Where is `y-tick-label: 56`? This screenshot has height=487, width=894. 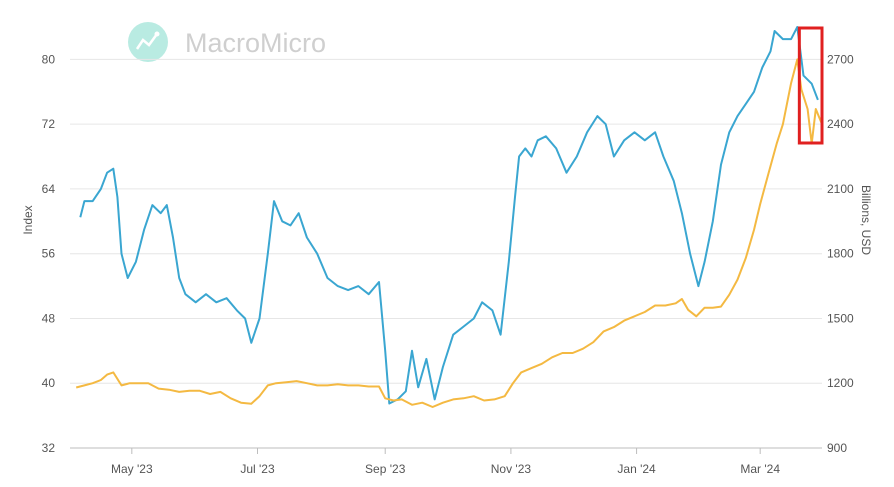
y-tick-label: 56 is located at coordinates (49, 254).